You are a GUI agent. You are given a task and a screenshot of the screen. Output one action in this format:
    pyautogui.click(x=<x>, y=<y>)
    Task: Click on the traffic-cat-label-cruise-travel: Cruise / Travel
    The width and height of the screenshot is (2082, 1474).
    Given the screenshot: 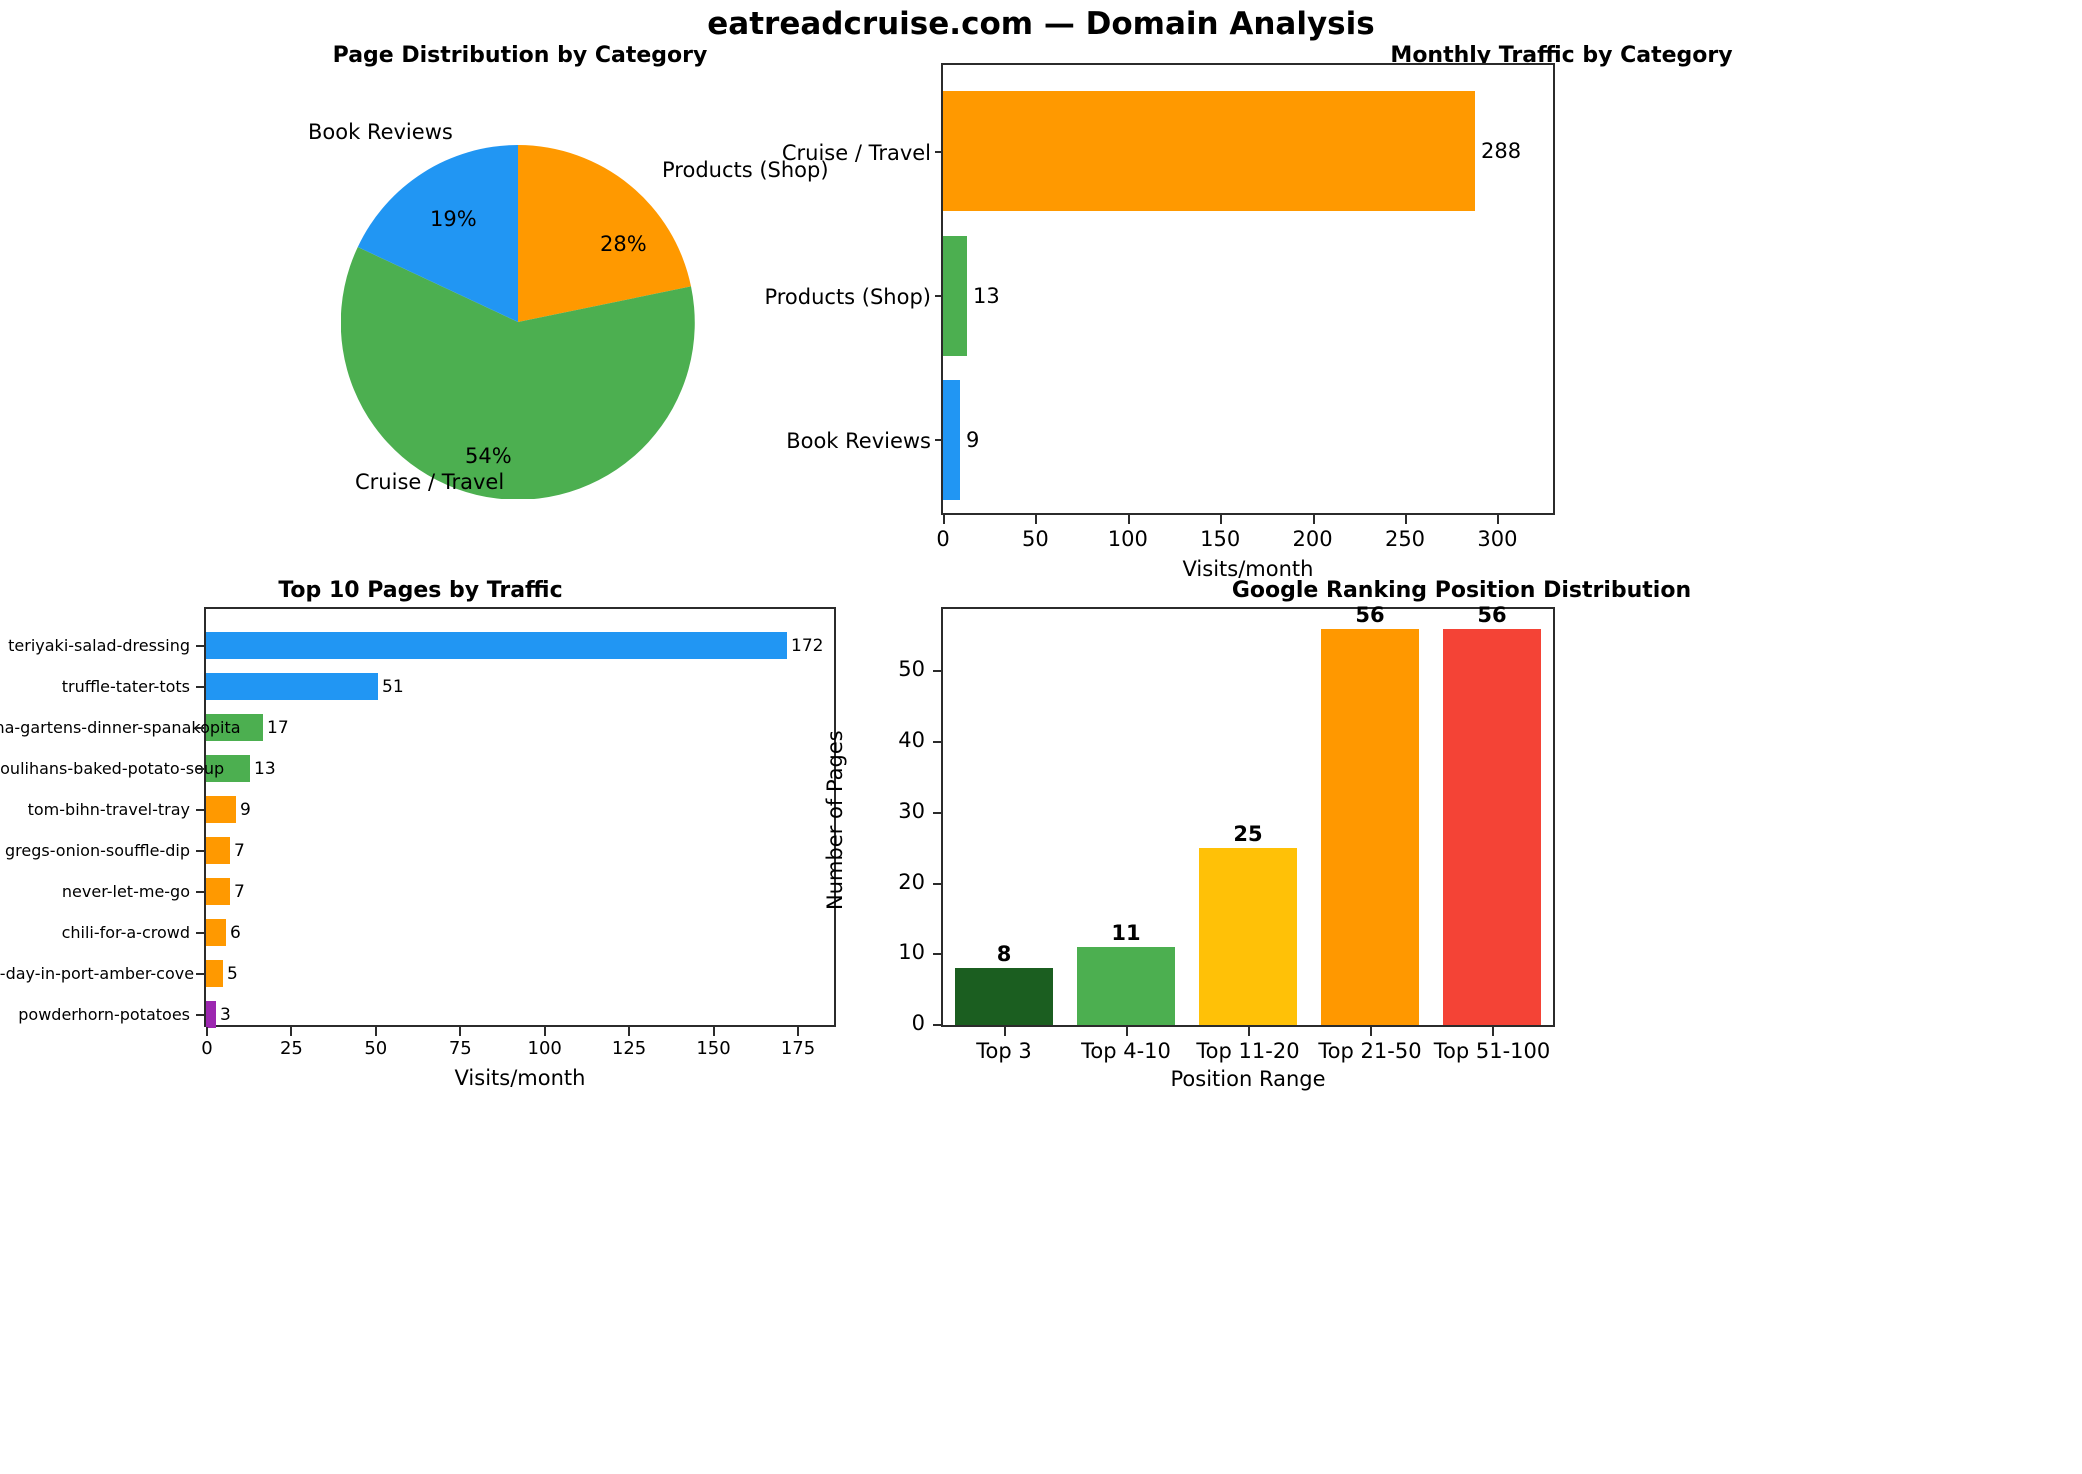 What is the action you would take?
    pyautogui.click(x=856, y=153)
    